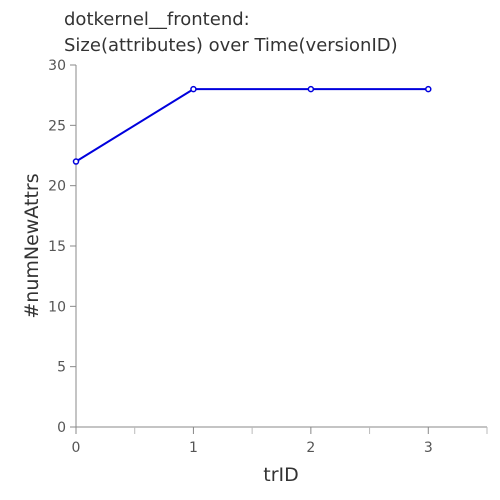  I want to click on chart-title-line-2: Size(attributes) over Time(versionID), so click(231, 45).